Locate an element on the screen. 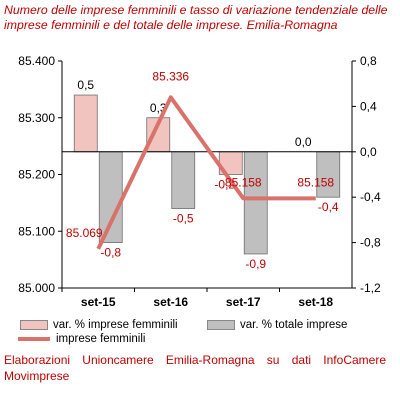 Image resolution: width=400 pixels, height=400 pixels. bar-female-var-label: 0,5 is located at coordinates (85, 85).